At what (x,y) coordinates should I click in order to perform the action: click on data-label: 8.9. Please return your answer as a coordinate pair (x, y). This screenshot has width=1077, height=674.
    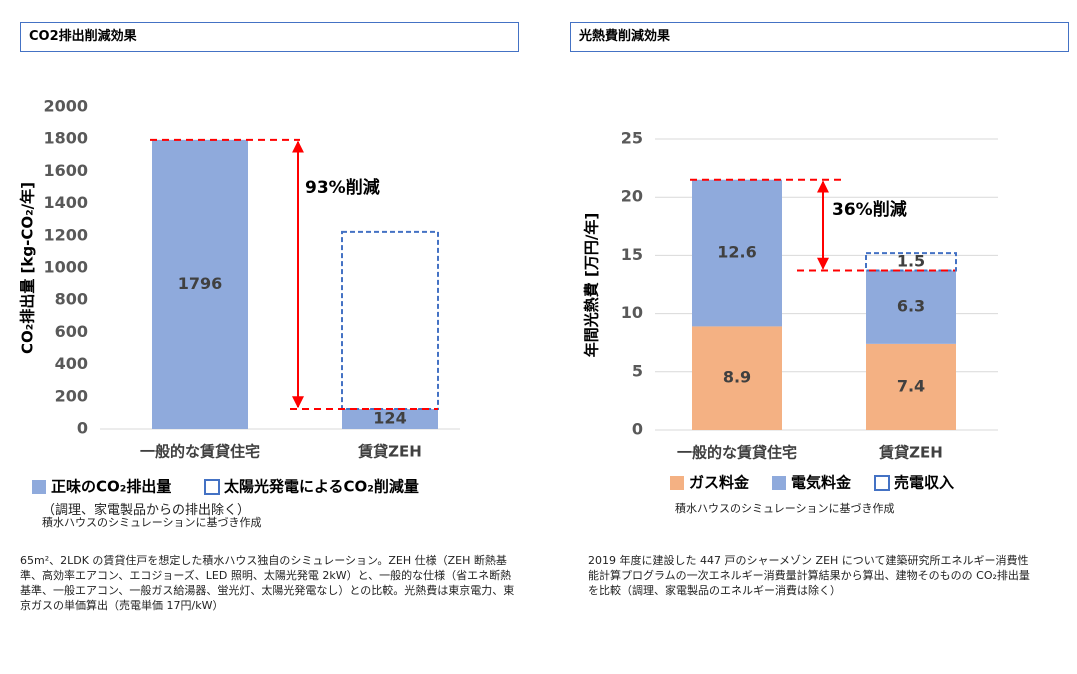
    Looking at the image, I should click on (737, 377).